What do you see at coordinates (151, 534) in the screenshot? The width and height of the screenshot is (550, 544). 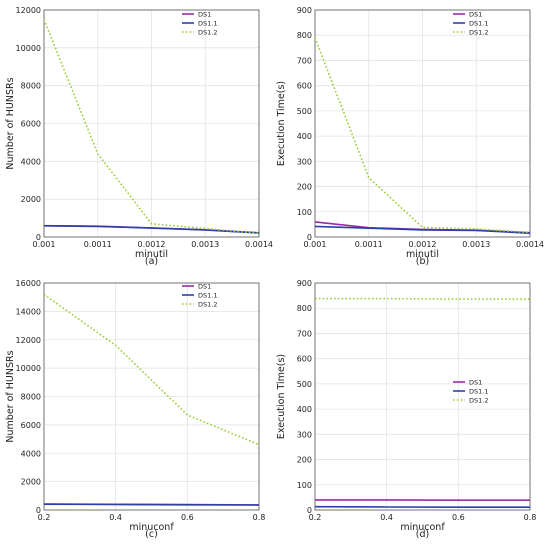 I see `panel-caption: (c)` at bounding box center [151, 534].